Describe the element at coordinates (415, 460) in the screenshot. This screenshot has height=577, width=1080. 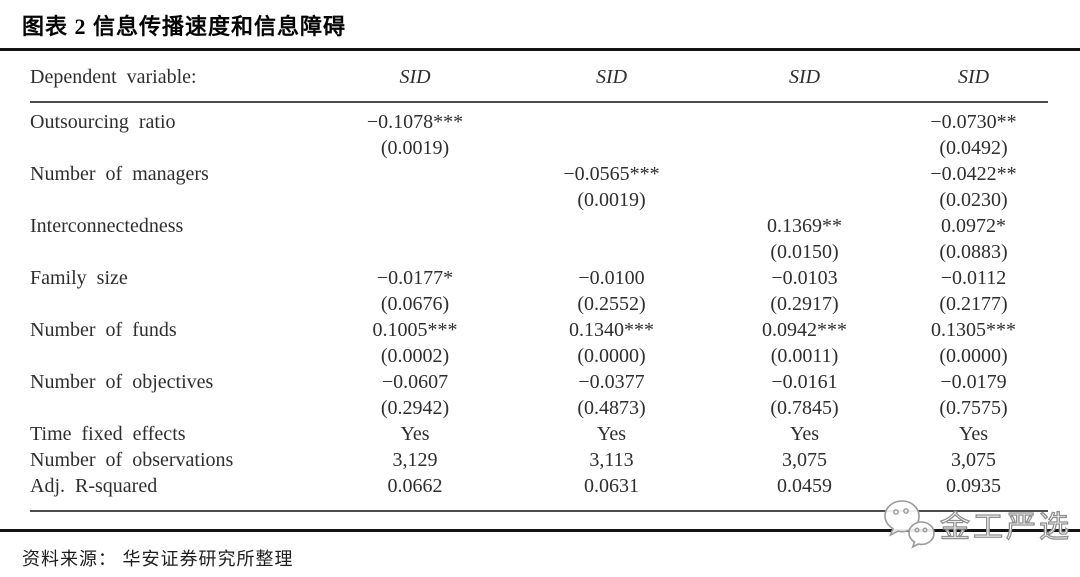
I see `stat-value-cell: 3,129` at that location.